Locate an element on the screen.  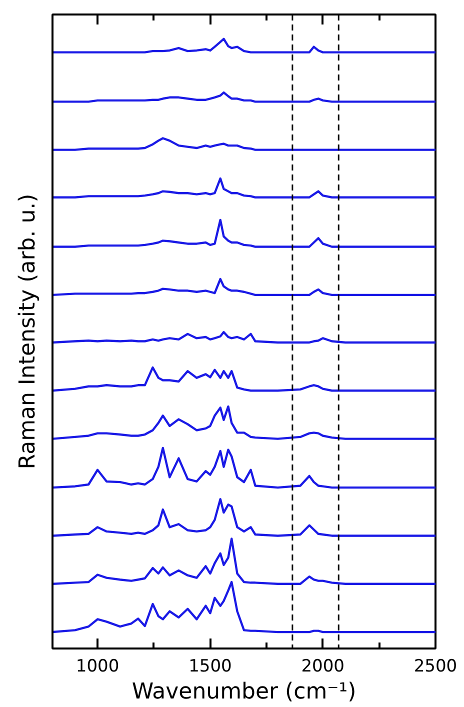
x-tick-label: 1500 is located at coordinates (210, 666).